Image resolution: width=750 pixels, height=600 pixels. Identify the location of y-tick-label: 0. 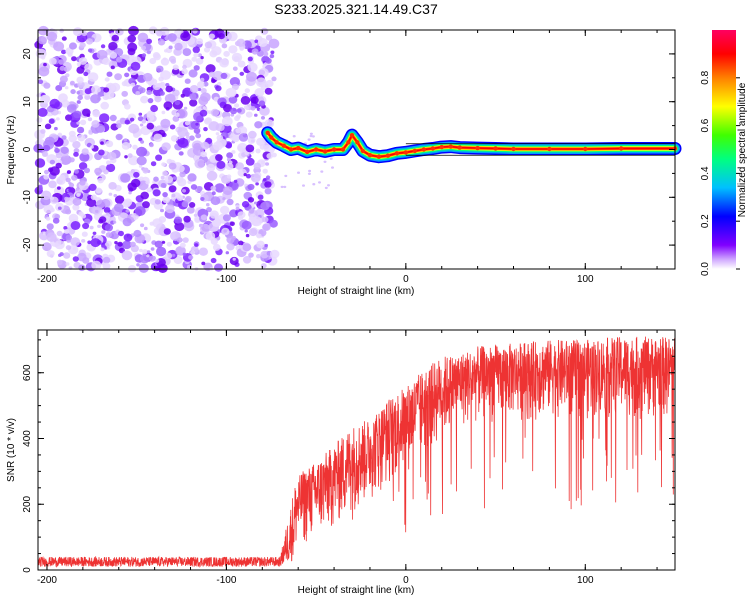
(27, 570).